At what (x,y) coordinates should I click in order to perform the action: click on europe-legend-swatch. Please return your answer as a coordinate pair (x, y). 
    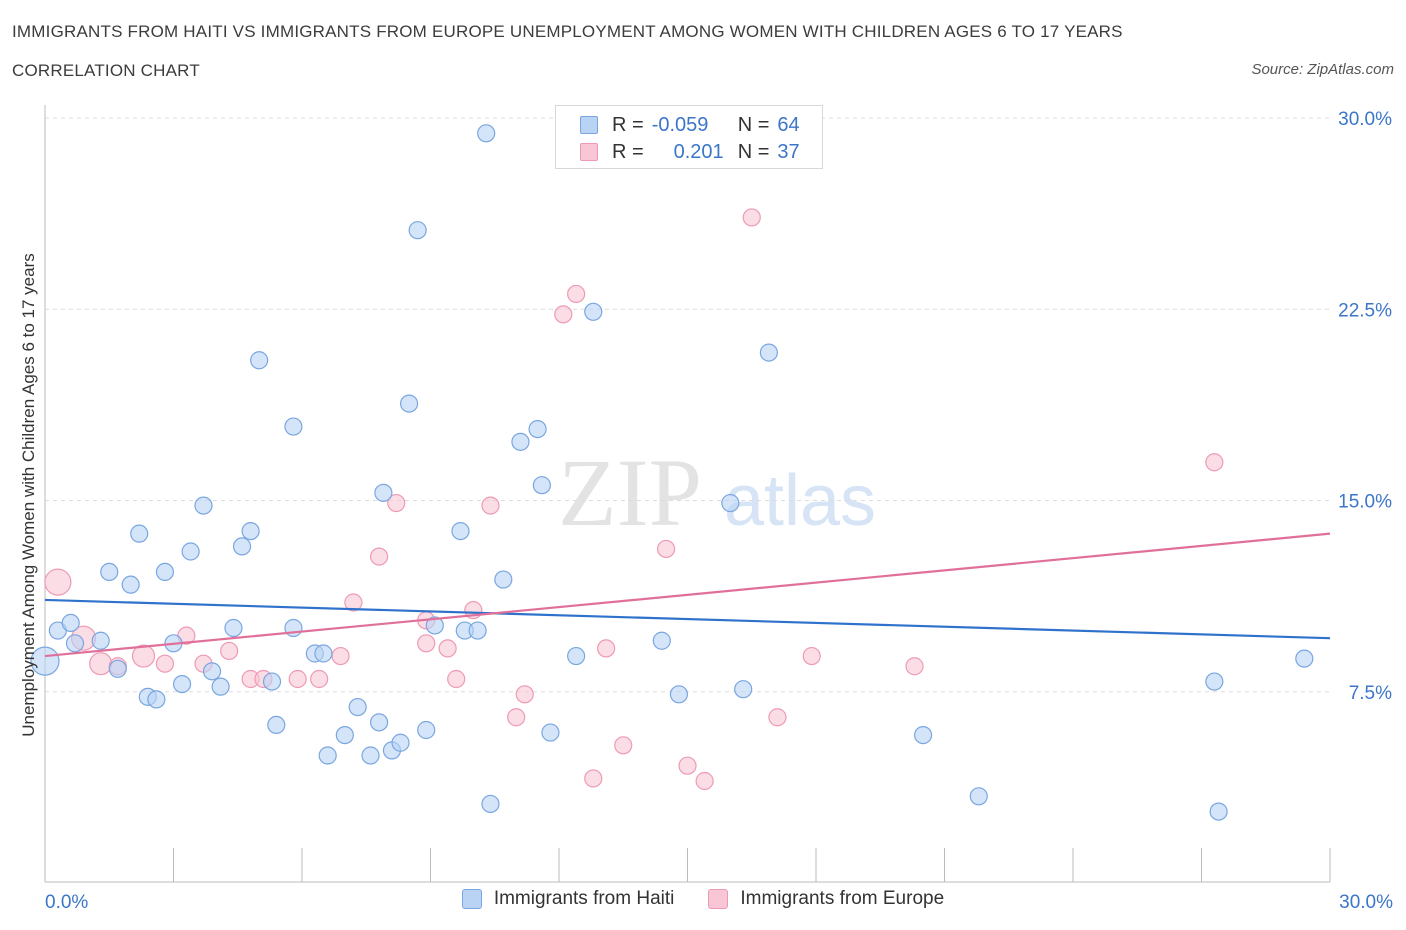
    Looking at the image, I should click on (718, 899).